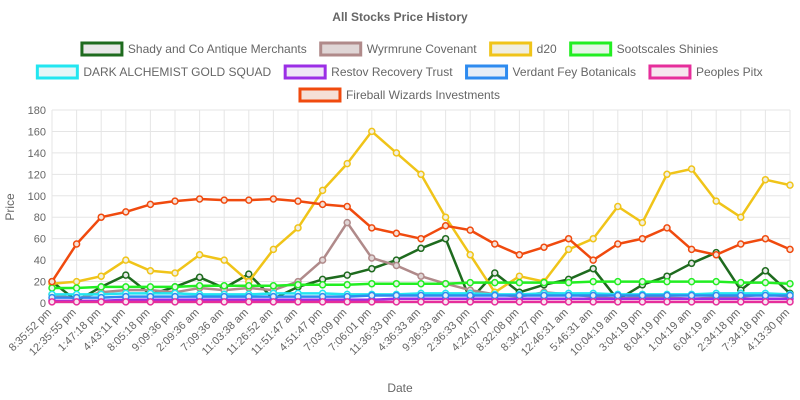  I want to click on legend-item-shady-and-co-antique-merchants: Shady and Co Antique Merchants, so click(193, 49).